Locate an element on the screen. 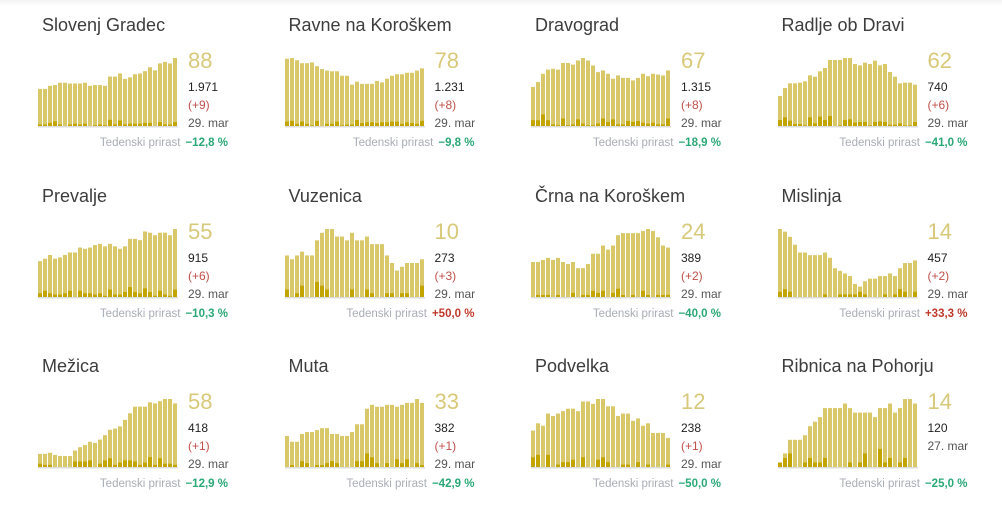  date-label: 29. mar is located at coordinates (208, 123).